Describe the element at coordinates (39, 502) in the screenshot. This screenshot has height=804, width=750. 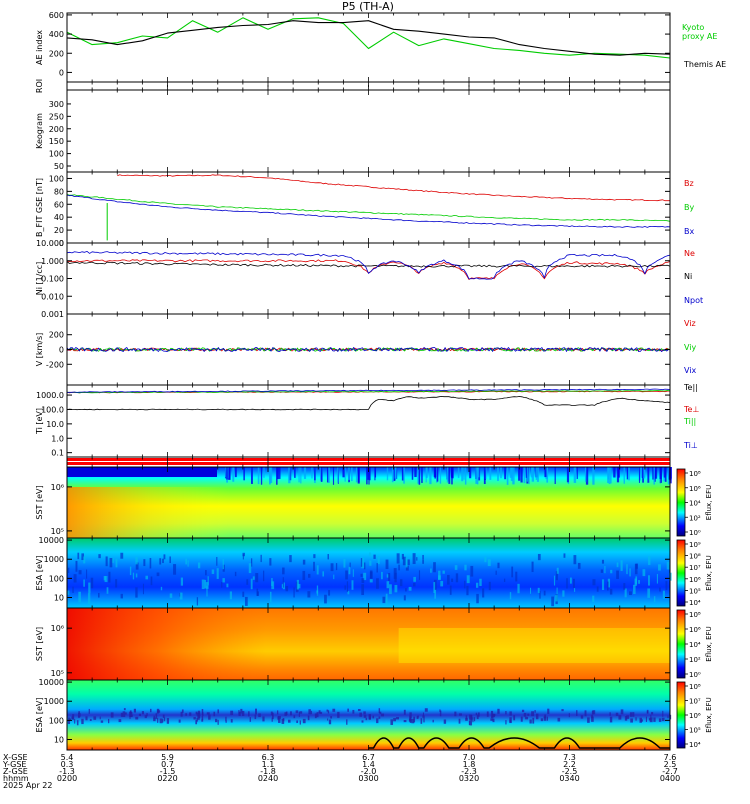
I see `ylabel-sst_e: SST [eV]` at that location.